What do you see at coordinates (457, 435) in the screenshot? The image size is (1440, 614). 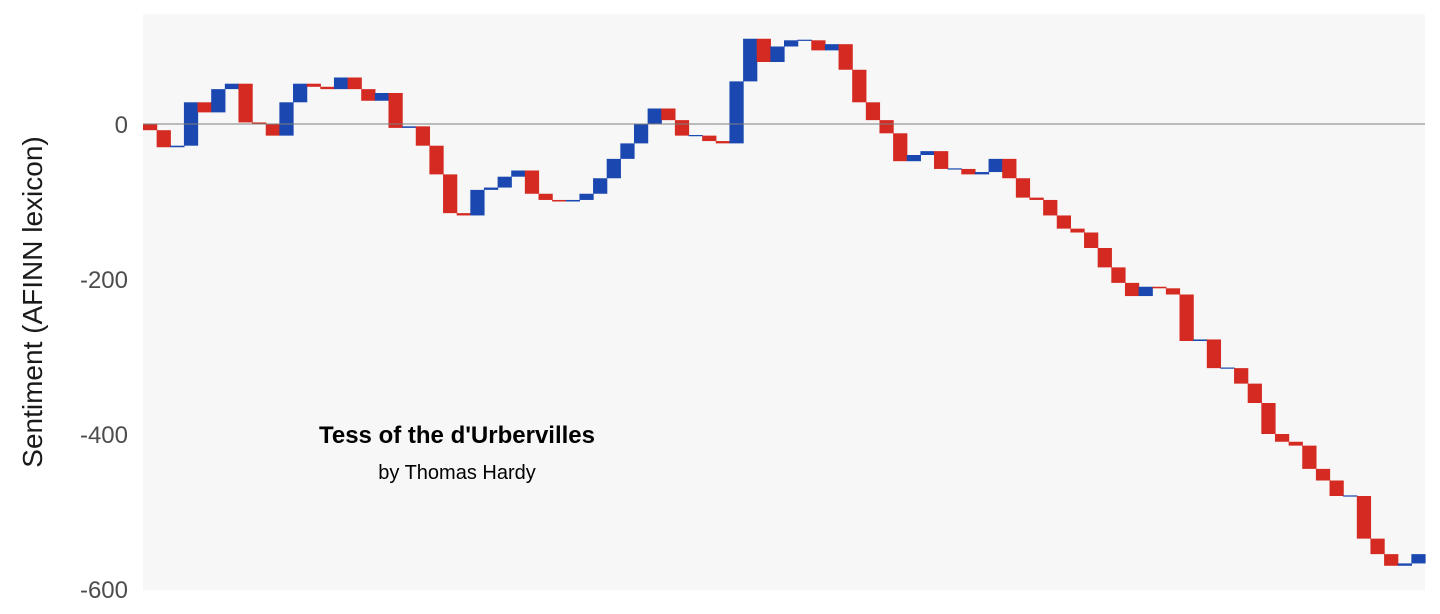 I see `annotation-title: Tess of the d'Urbervilles` at bounding box center [457, 435].